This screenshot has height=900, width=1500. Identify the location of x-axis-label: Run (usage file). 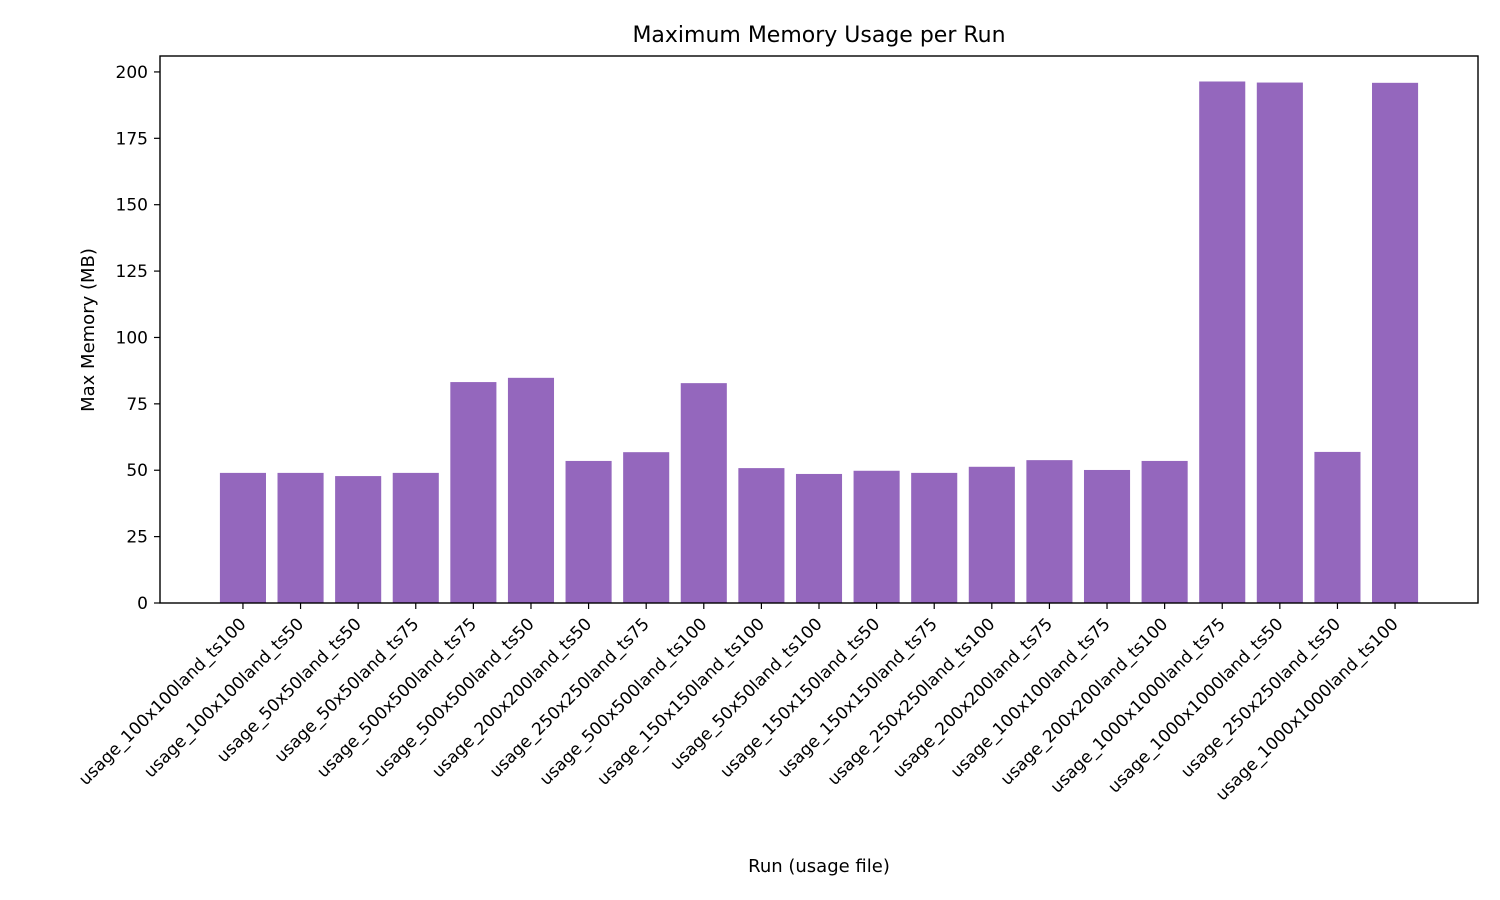
(819, 866).